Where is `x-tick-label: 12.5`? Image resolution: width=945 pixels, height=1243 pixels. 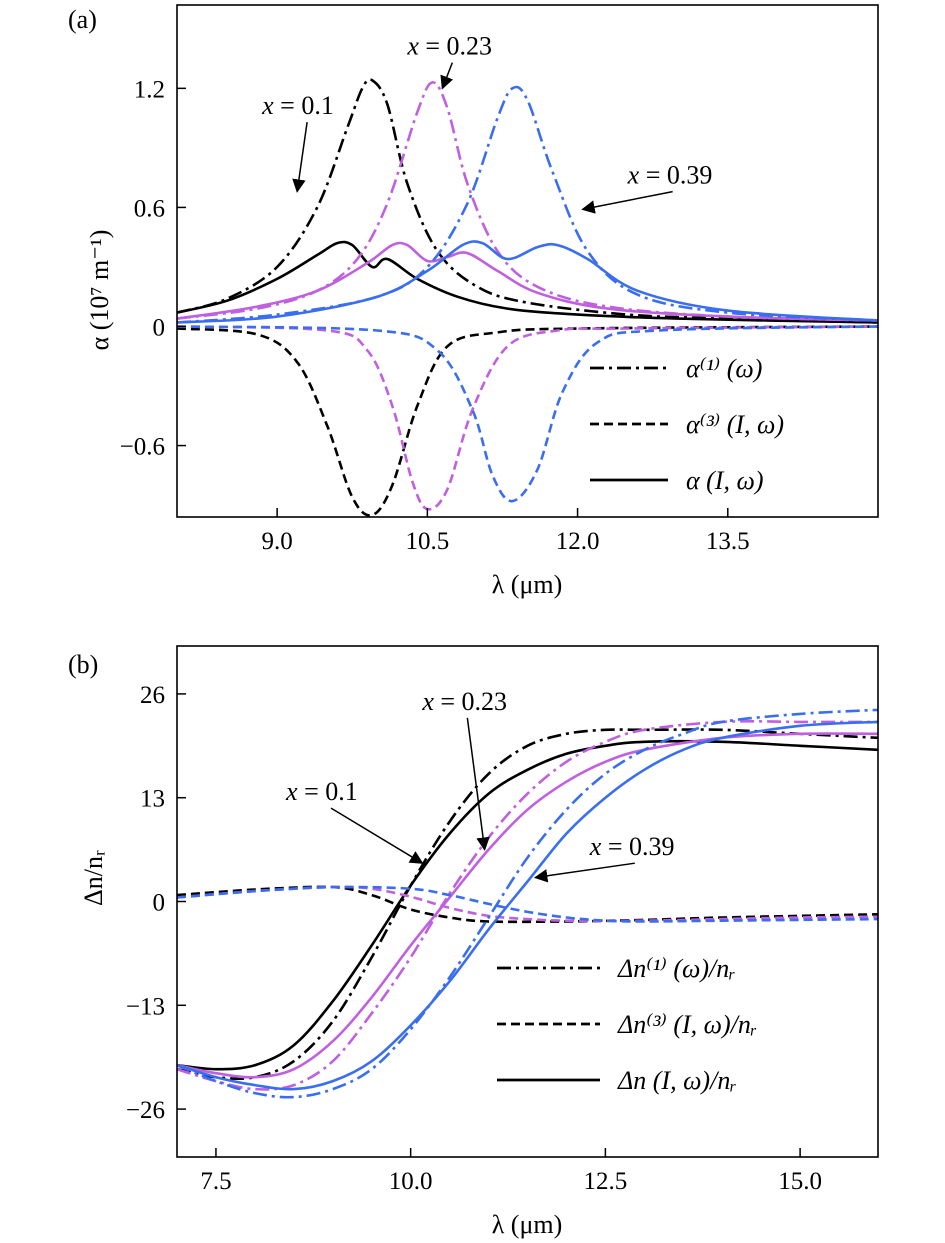 x-tick-label: 12.5 is located at coordinates (606, 1181).